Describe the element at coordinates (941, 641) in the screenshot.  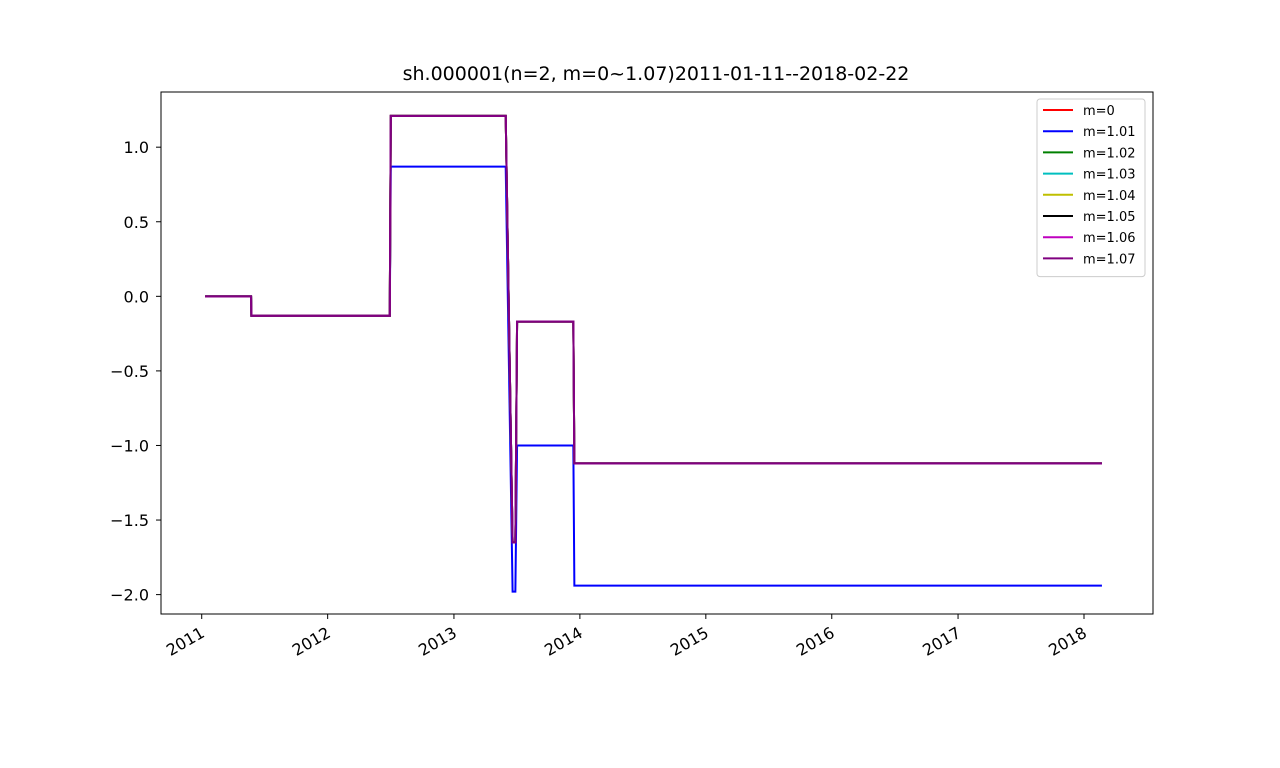
I see `x-tick-label-6: 2017` at that location.